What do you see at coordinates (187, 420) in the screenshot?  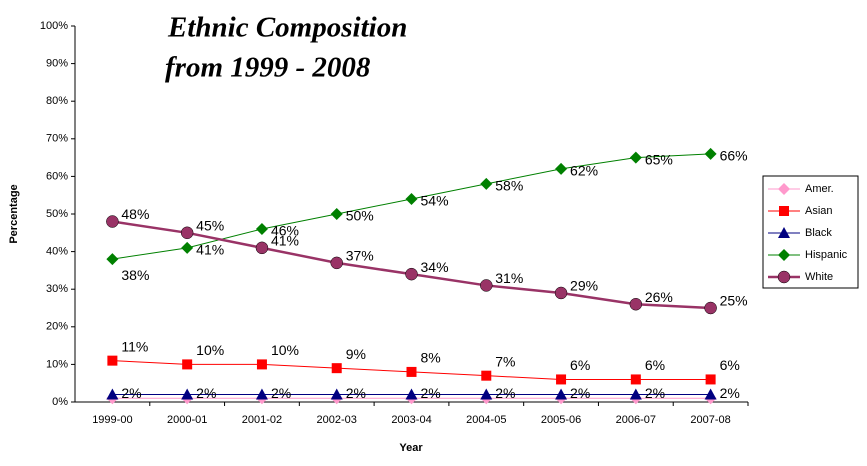 I see `x-tick-label: 2000-01` at bounding box center [187, 420].